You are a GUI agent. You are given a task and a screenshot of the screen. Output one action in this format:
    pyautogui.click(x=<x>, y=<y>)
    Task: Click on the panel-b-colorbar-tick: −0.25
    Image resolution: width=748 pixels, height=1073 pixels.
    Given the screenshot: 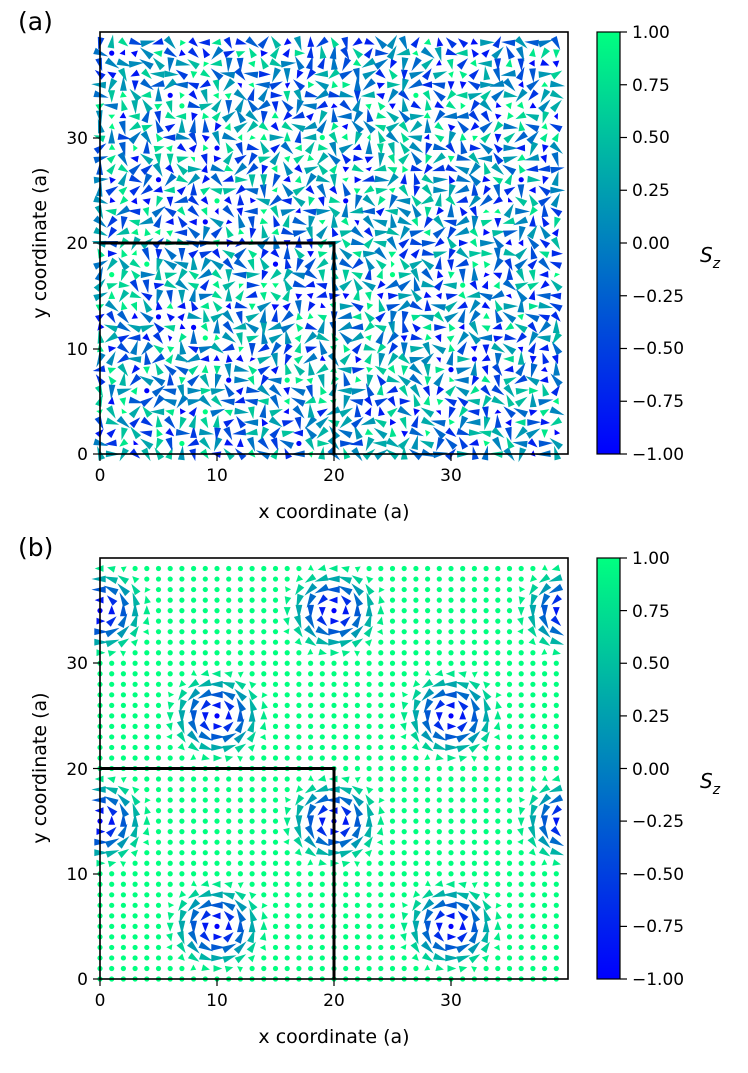 What is the action you would take?
    pyautogui.click(x=658, y=822)
    